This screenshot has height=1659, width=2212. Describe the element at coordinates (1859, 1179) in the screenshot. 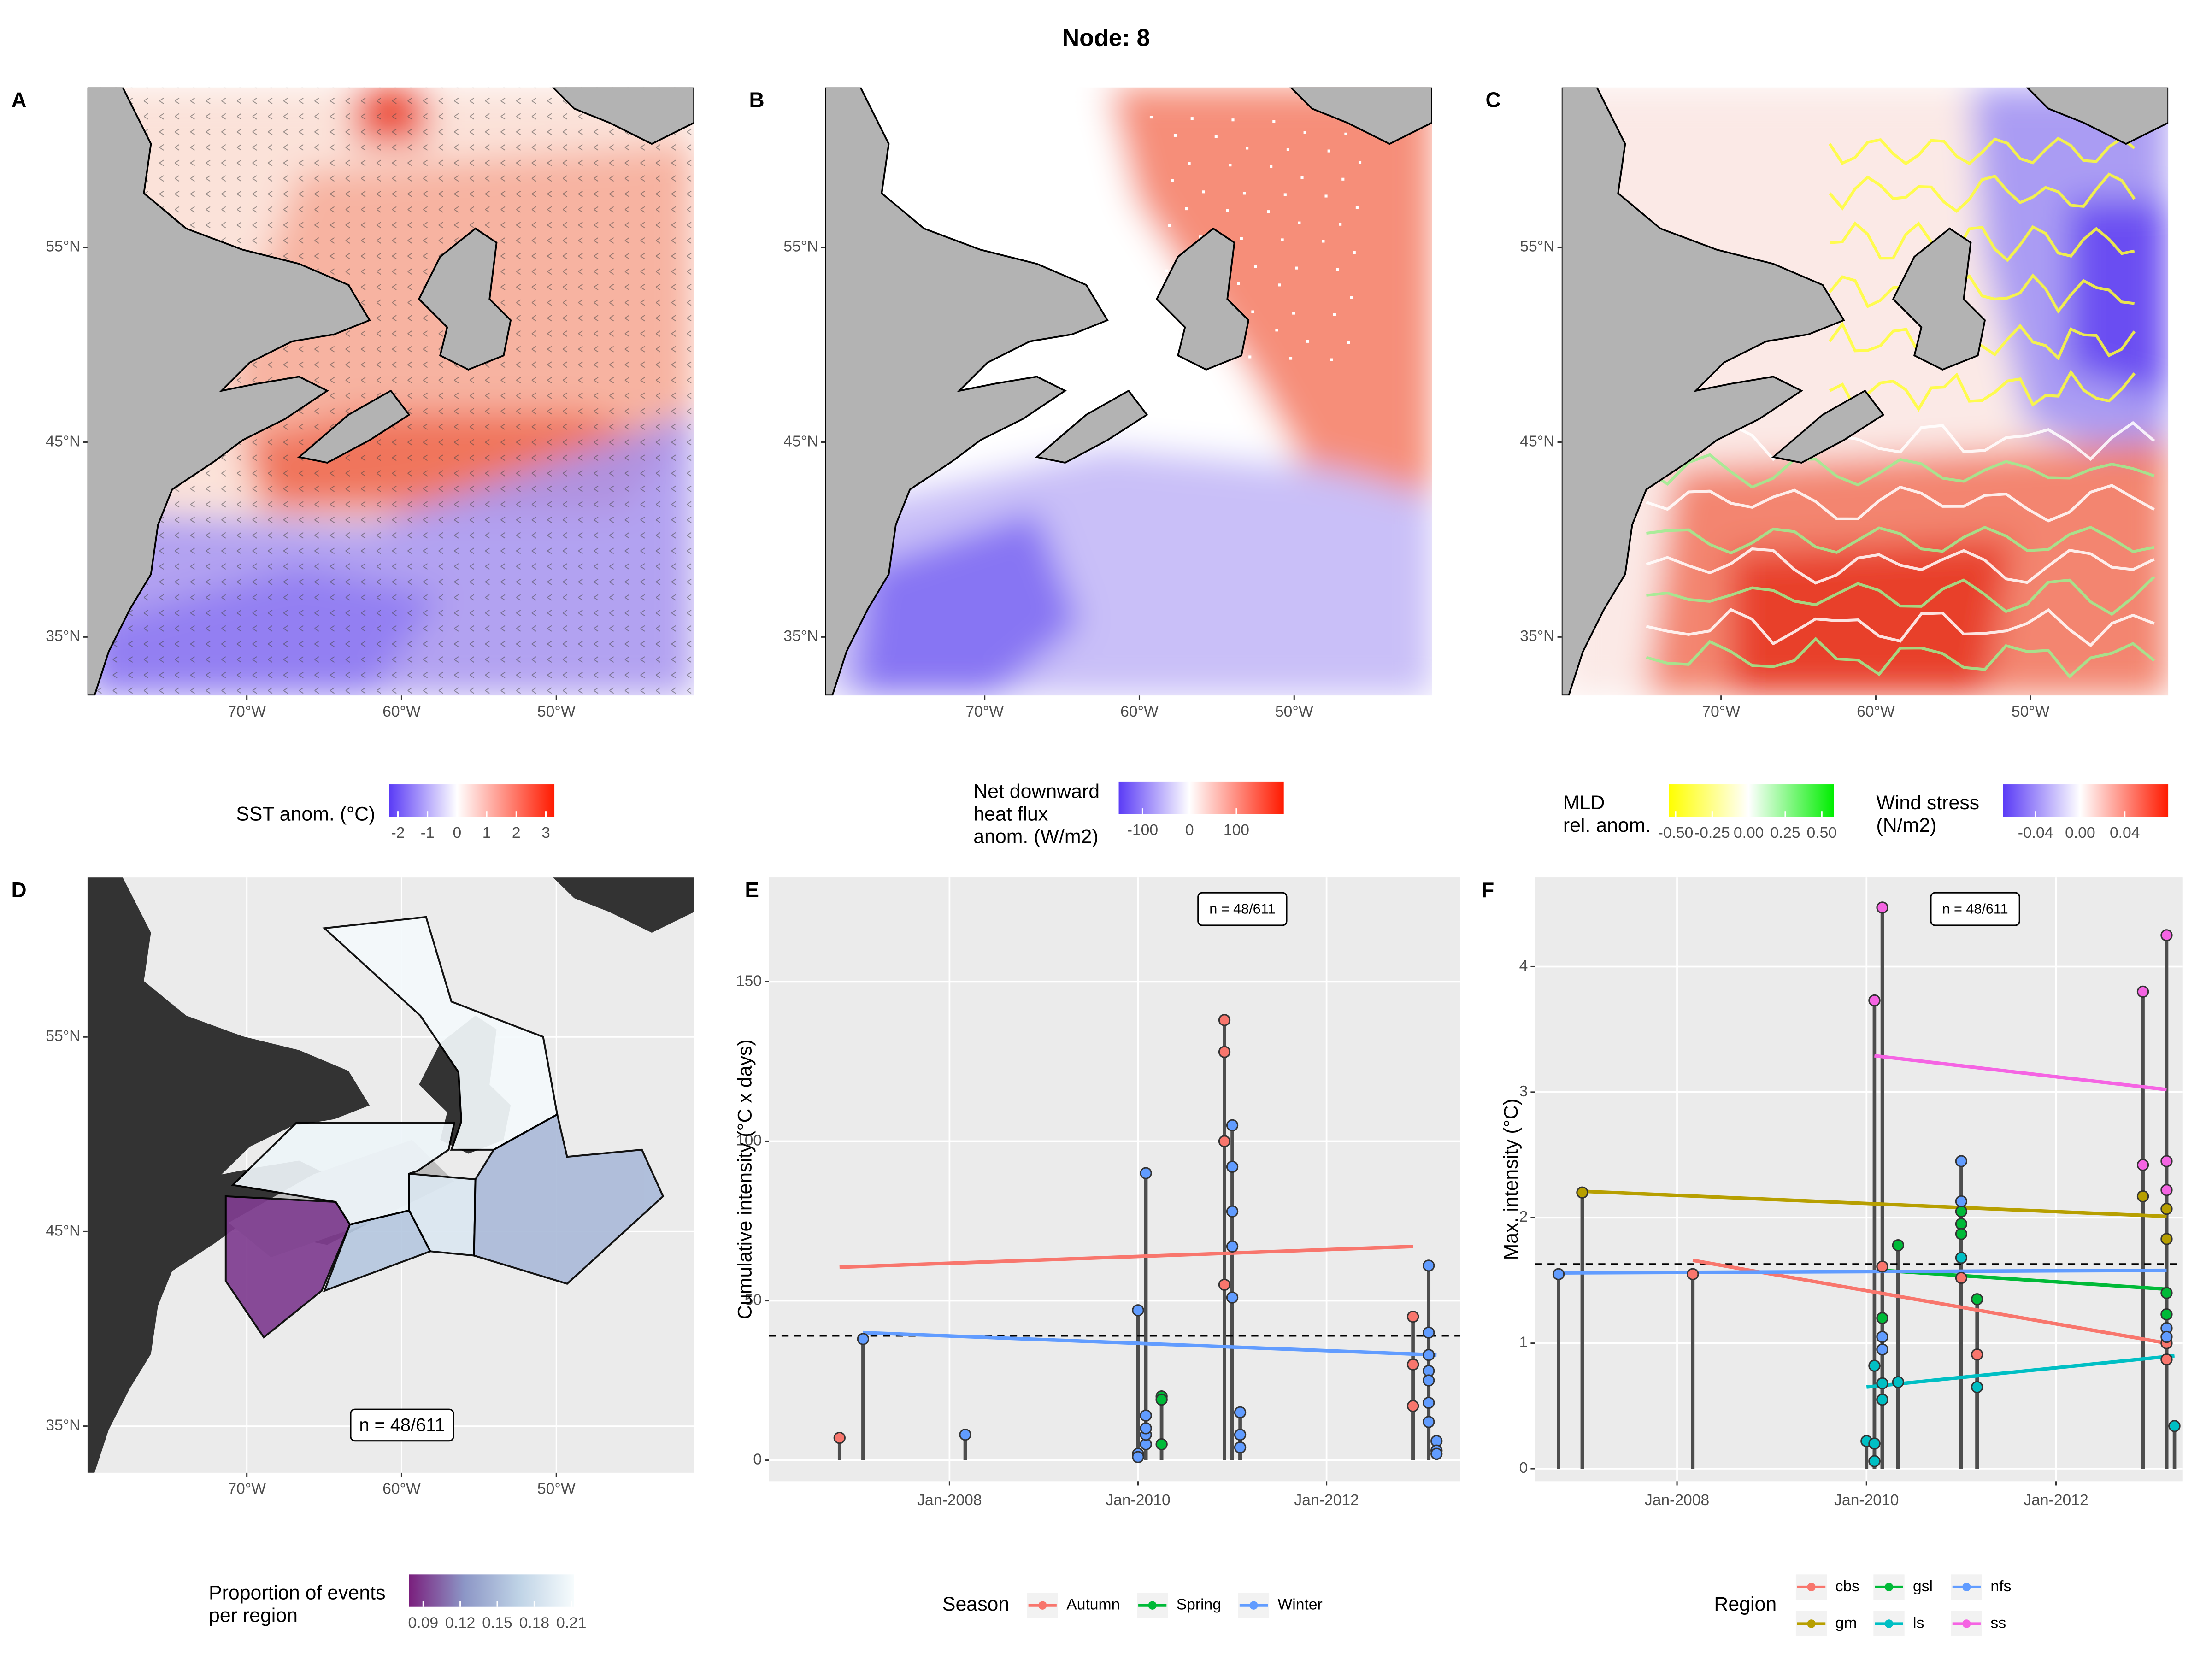

I see `plot-area` at that location.